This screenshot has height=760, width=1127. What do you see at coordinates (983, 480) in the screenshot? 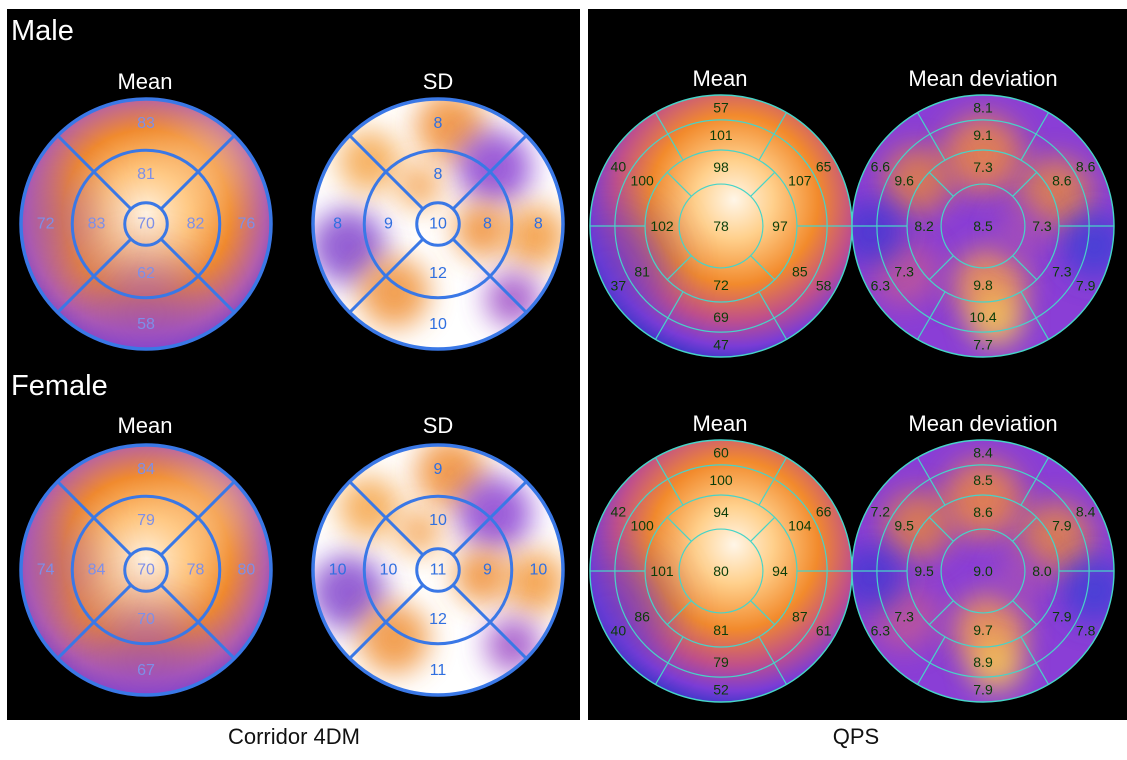
I see `basal-inner-value: 8.5` at bounding box center [983, 480].